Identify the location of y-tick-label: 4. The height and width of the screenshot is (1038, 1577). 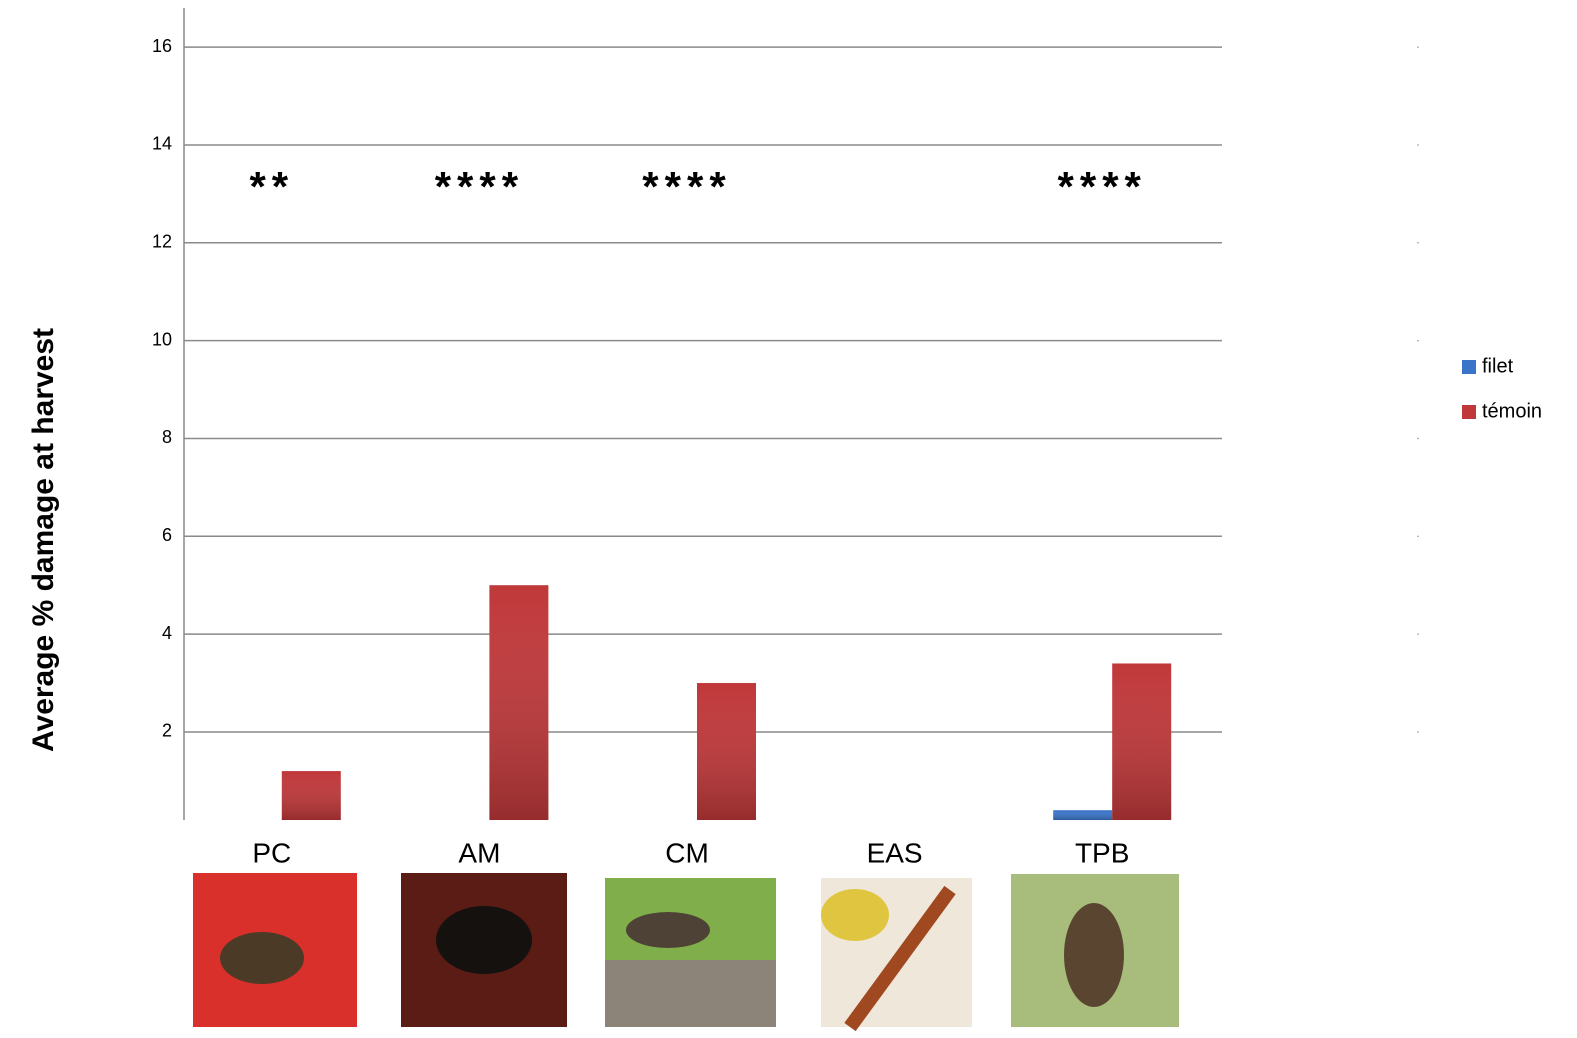
(167, 633).